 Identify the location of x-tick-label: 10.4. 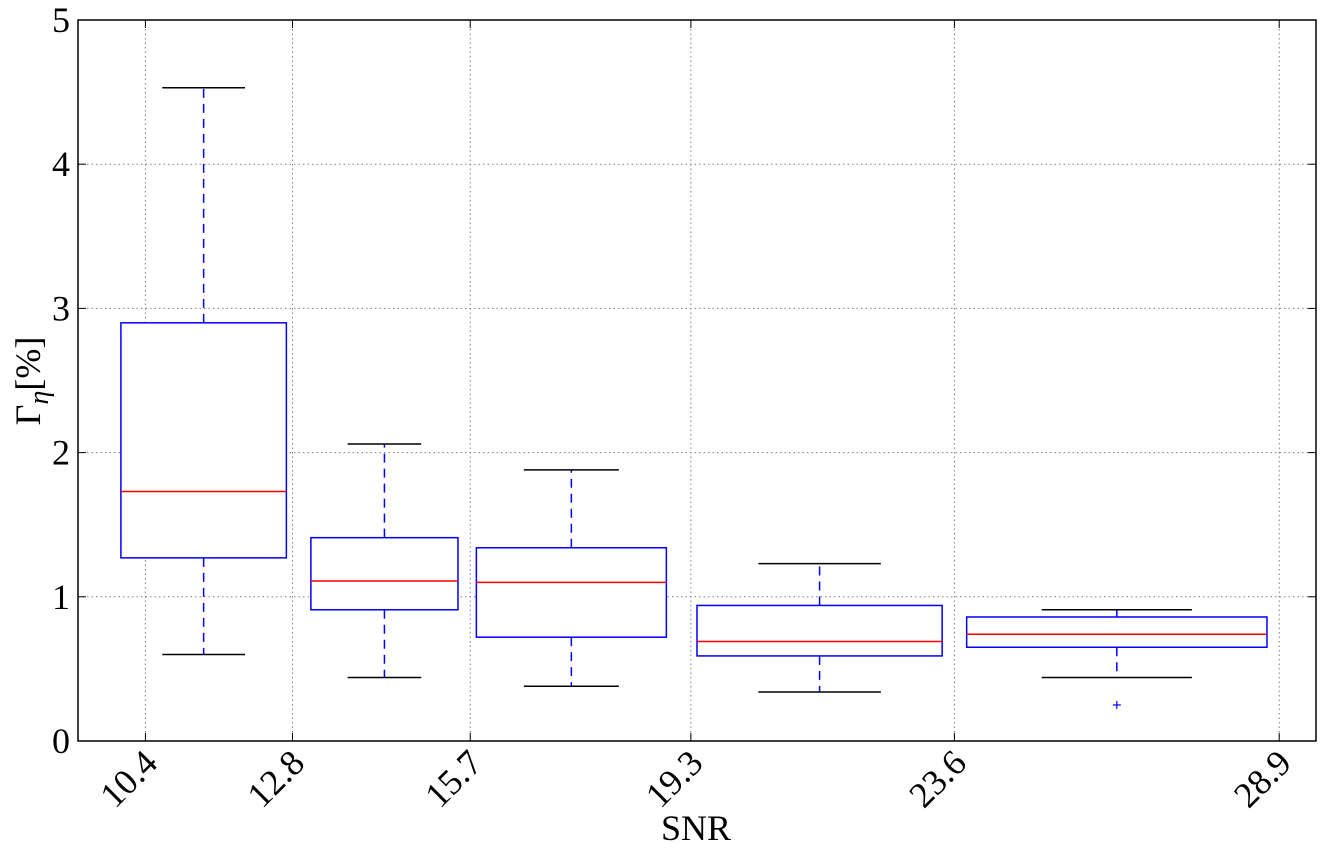
(128, 778).